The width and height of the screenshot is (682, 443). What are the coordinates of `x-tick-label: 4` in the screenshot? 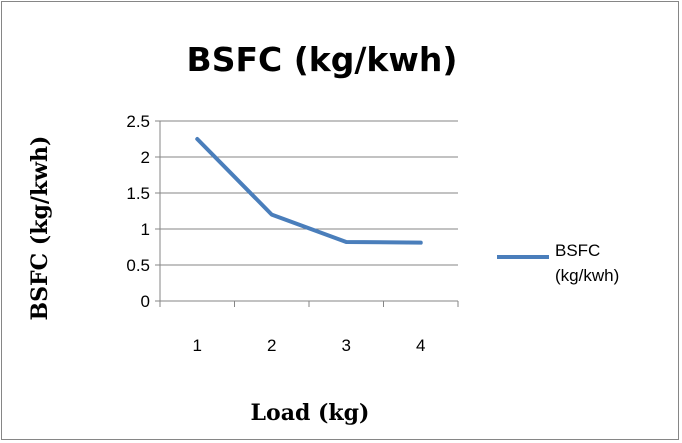 It's located at (420, 345).